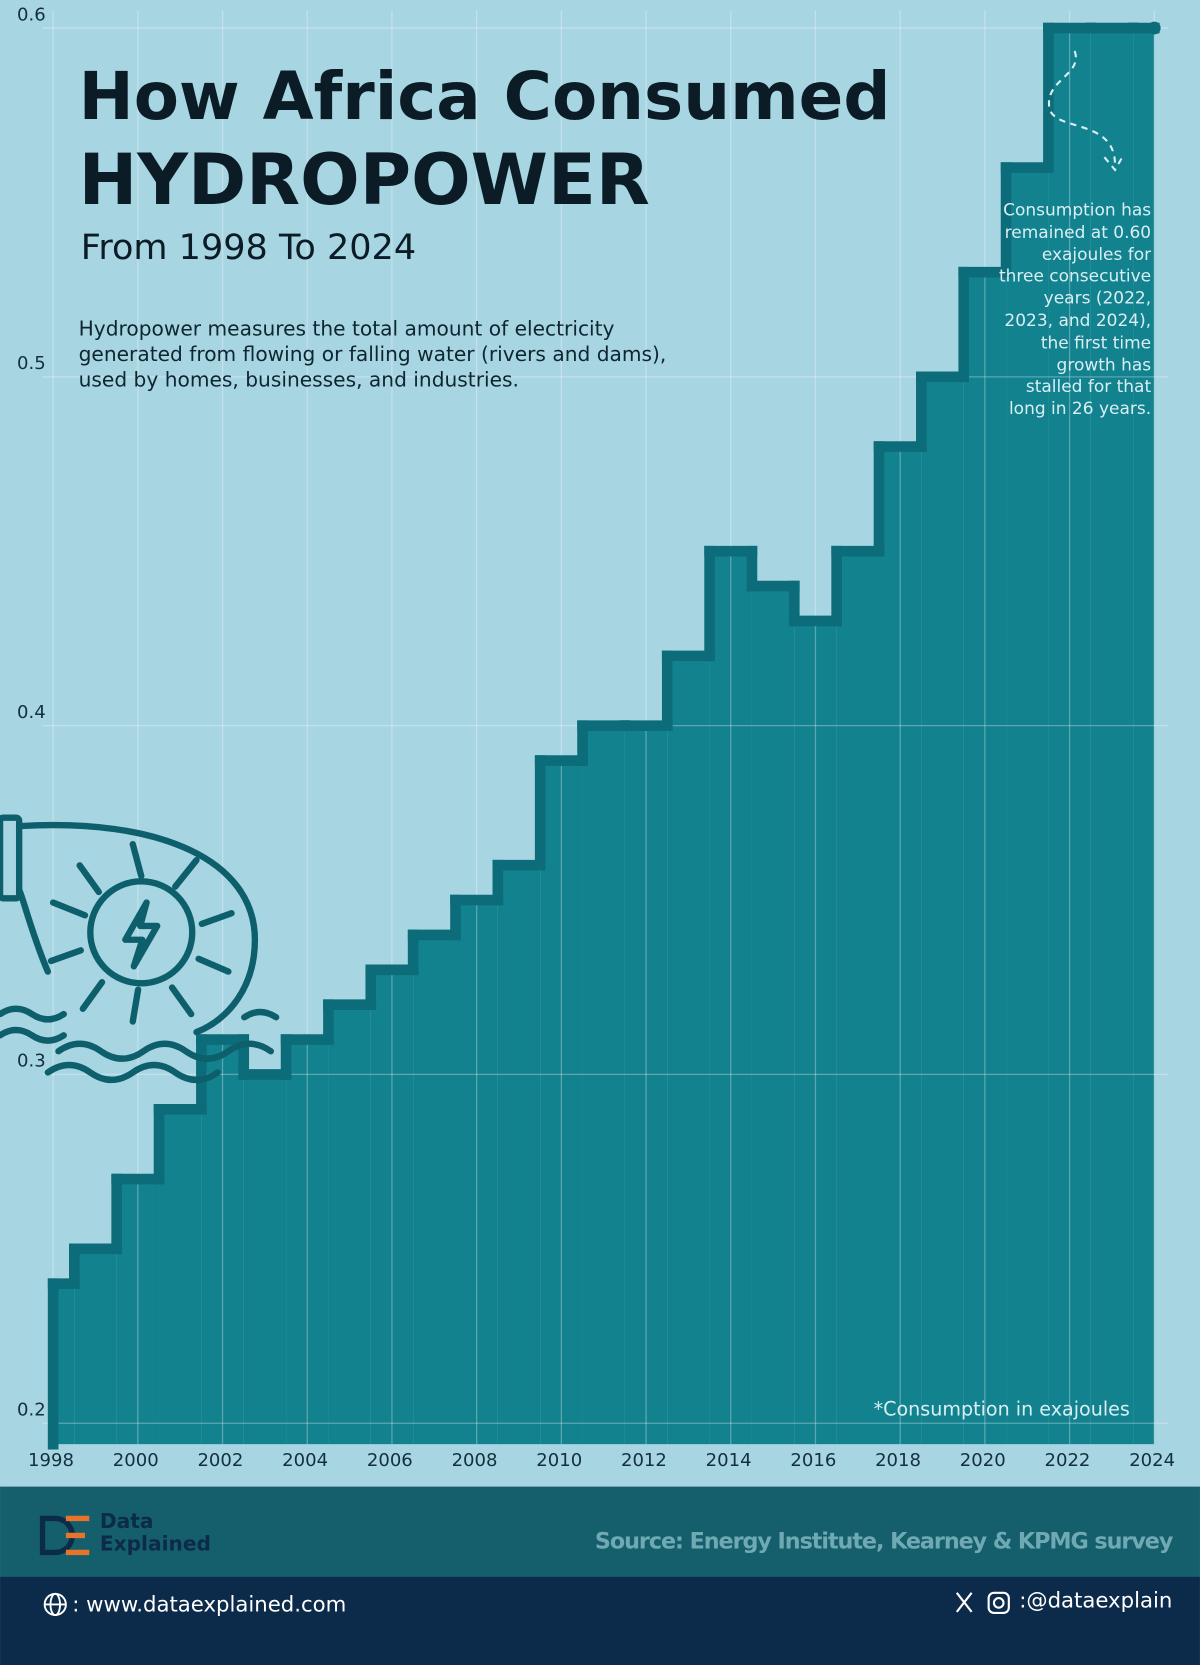 Image resolution: width=1200 pixels, height=1665 pixels. What do you see at coordinates (1152, 1460) in the screenshot?
I see `x-tick-label: 2024` at bounding box center [1152, 1460].